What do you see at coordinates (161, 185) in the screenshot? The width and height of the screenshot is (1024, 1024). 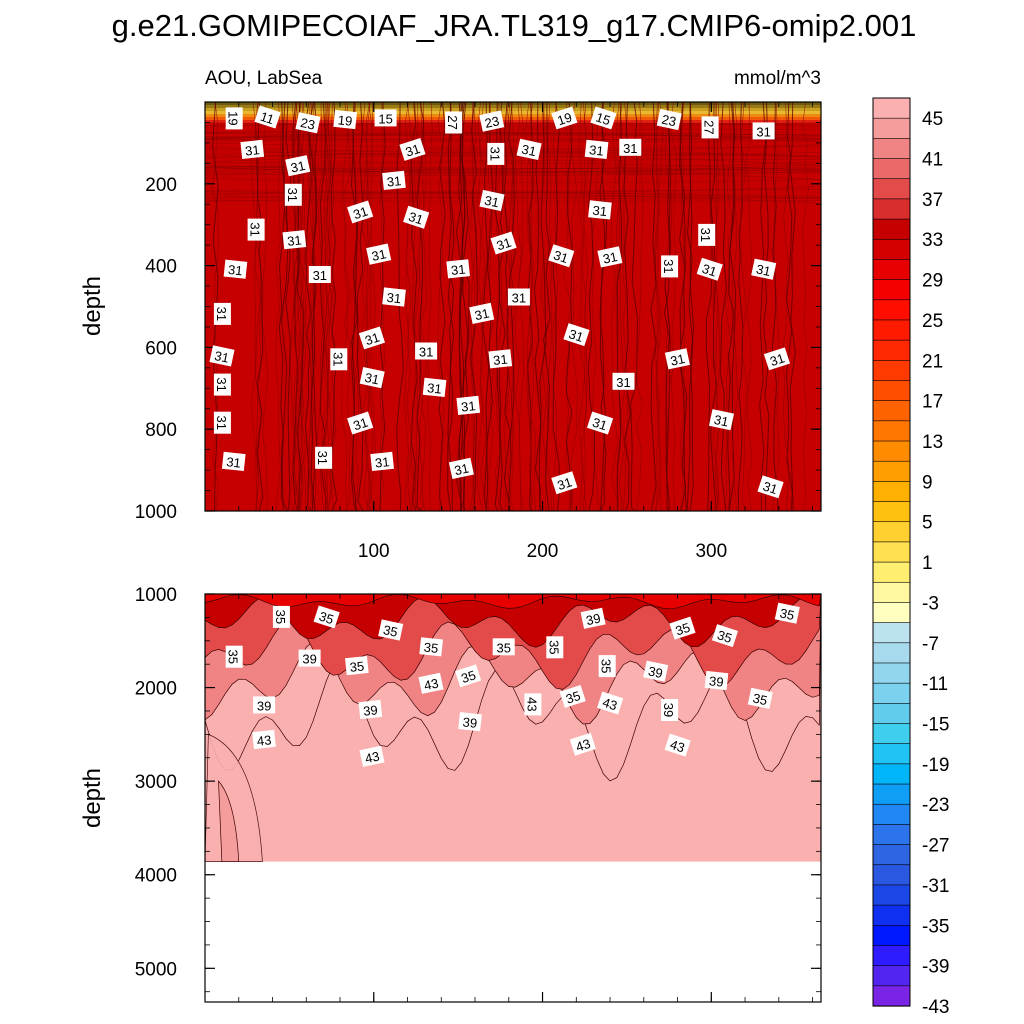 I see `y-tick-label: 200` at bounding box center [161, 185].